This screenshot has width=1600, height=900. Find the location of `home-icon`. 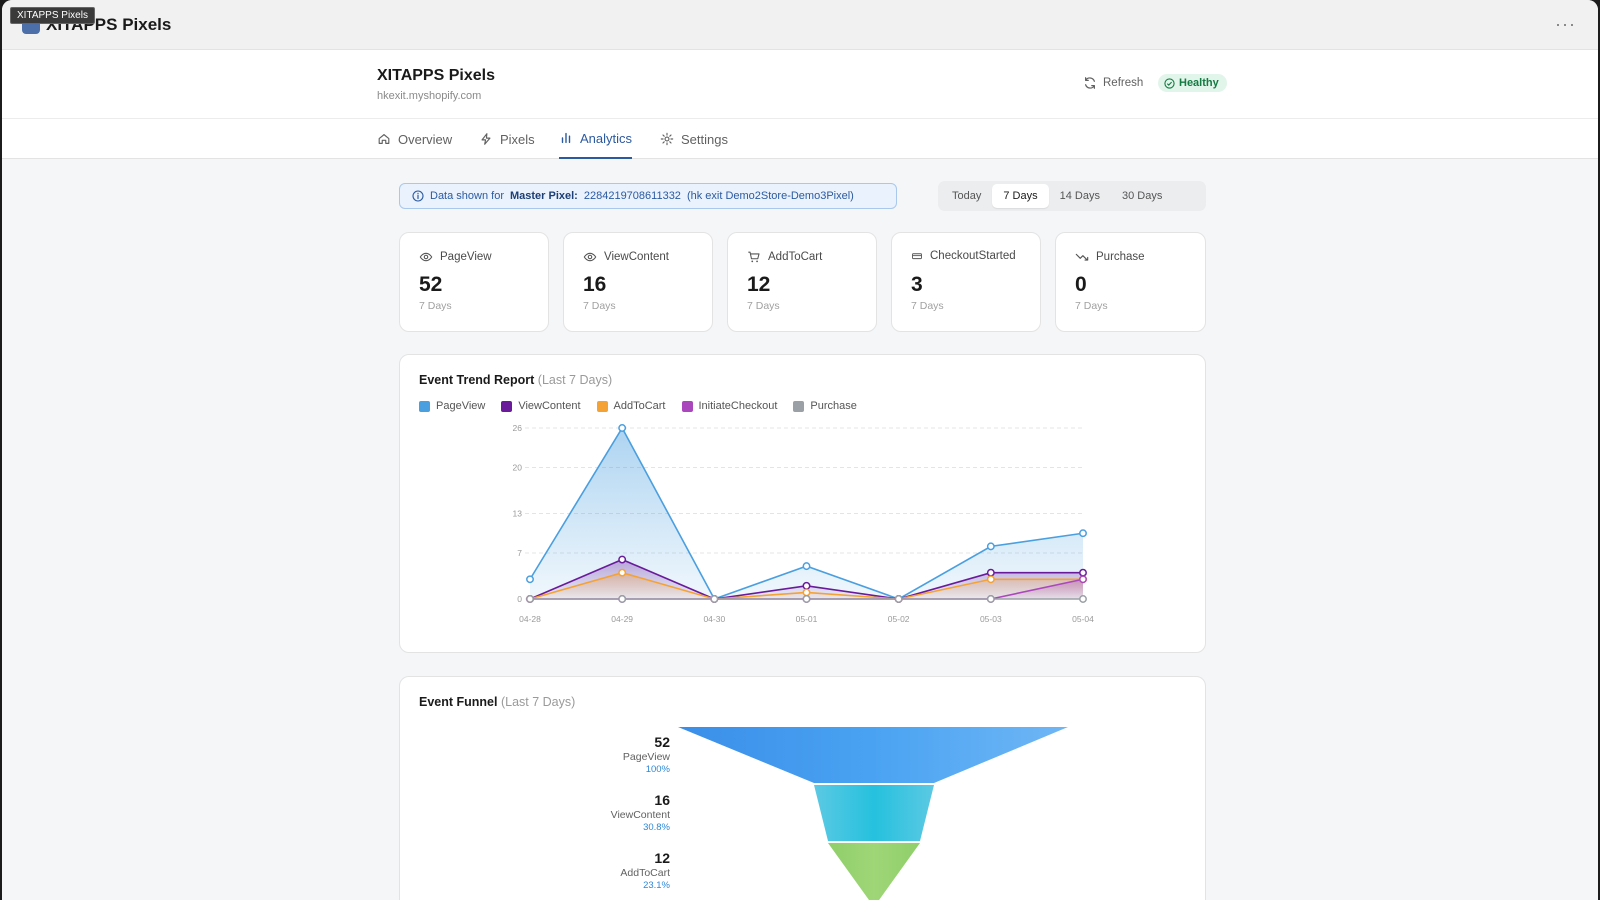

home-icon is located at coordinates (384, 139).